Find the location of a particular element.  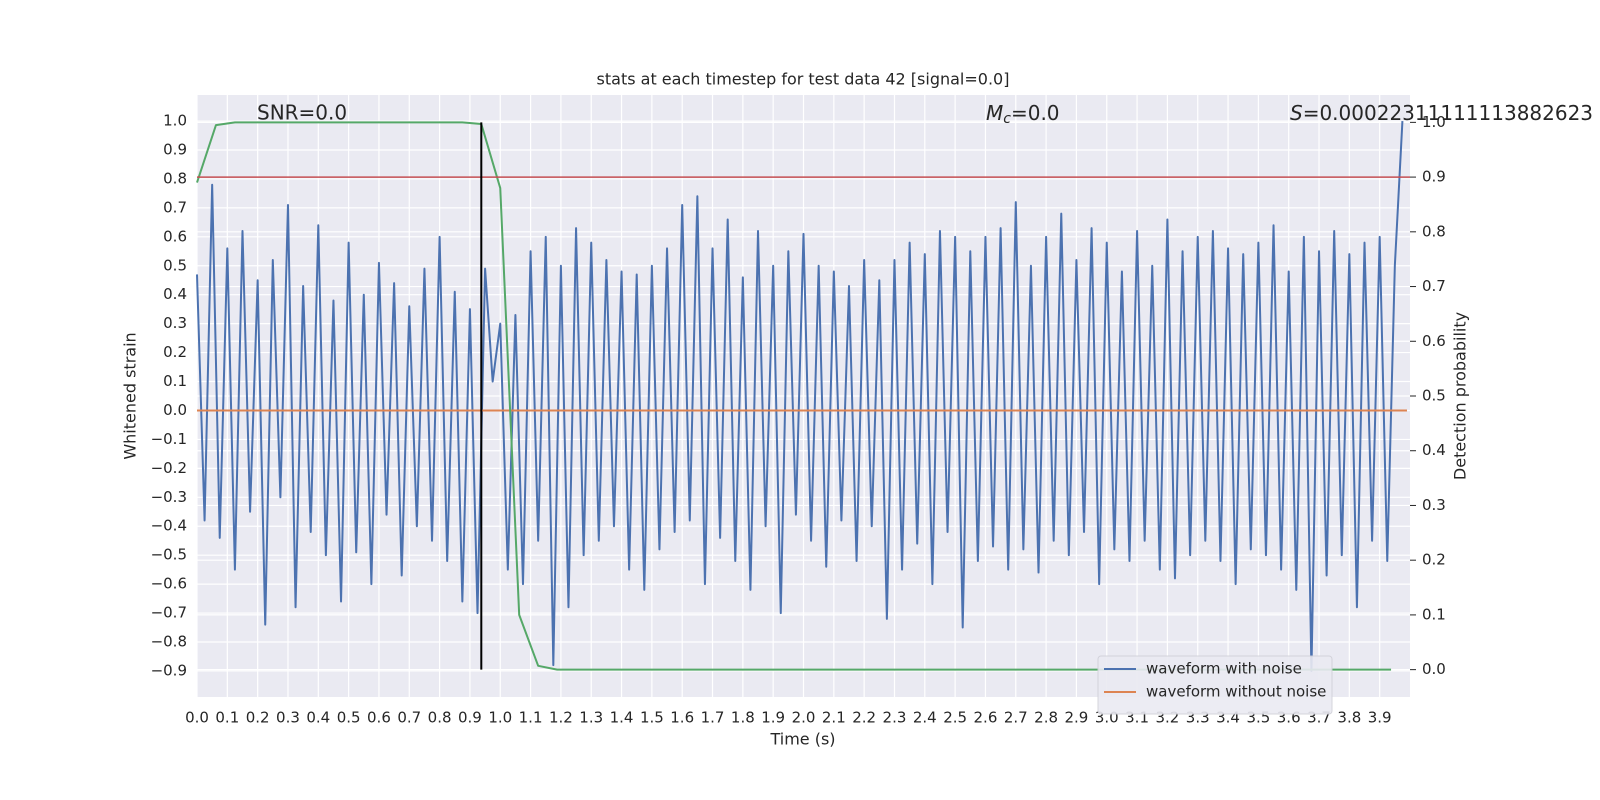

x-tick-label: 1.7 is located at coordinates (713, 718).